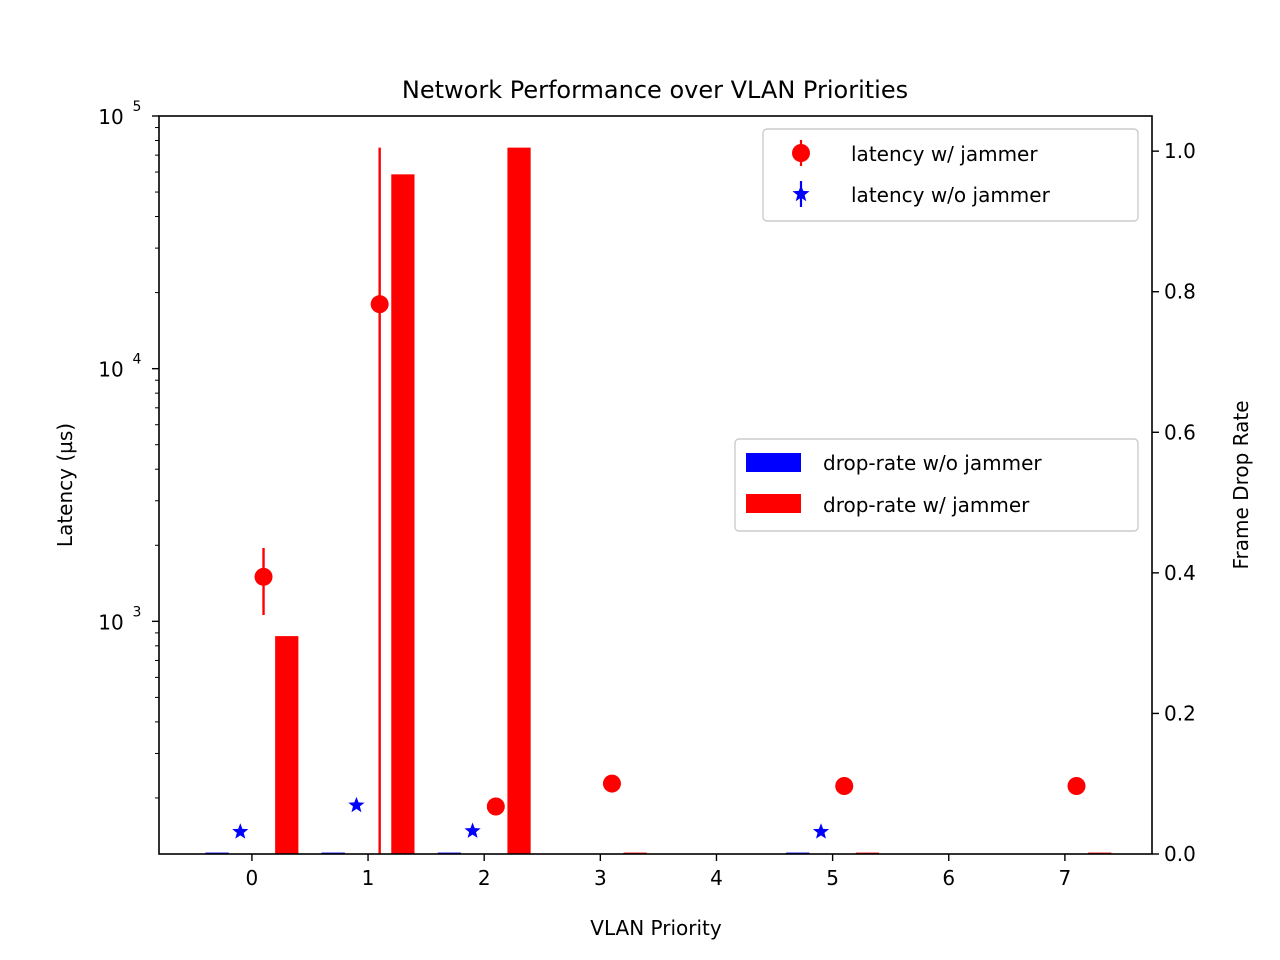  Describe the element at coordinates (932, 463) in the screenshot. I see `legend-label-drop-nojammer: drop-rate w/o jammer` at that location.